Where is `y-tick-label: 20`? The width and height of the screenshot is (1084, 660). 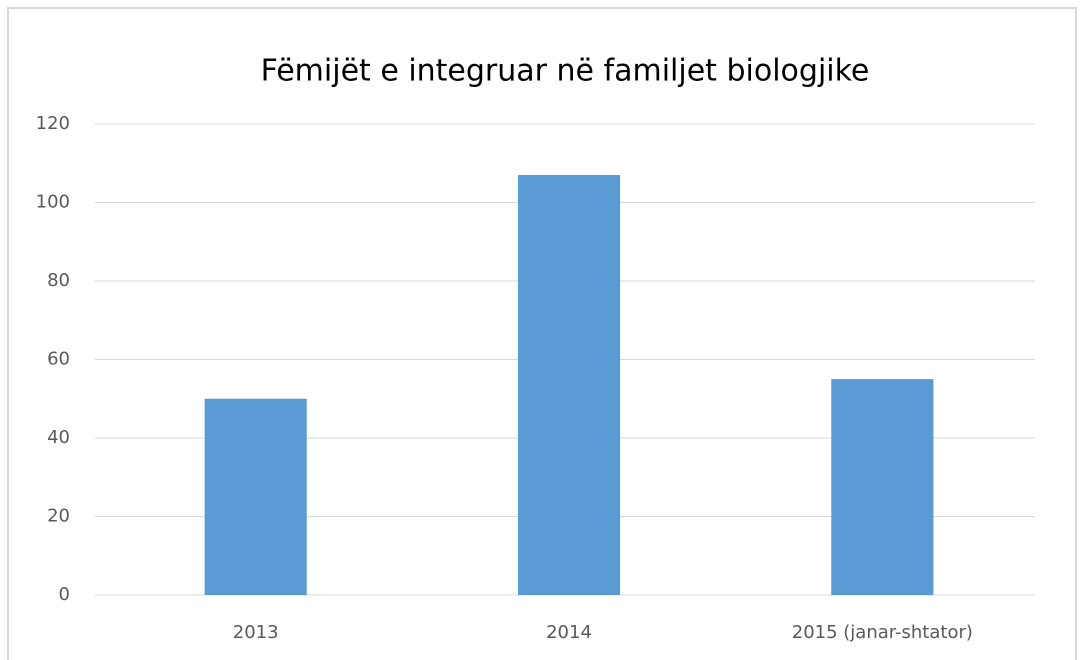 y-tick-label: 20 is located at coordinates (58, 516).